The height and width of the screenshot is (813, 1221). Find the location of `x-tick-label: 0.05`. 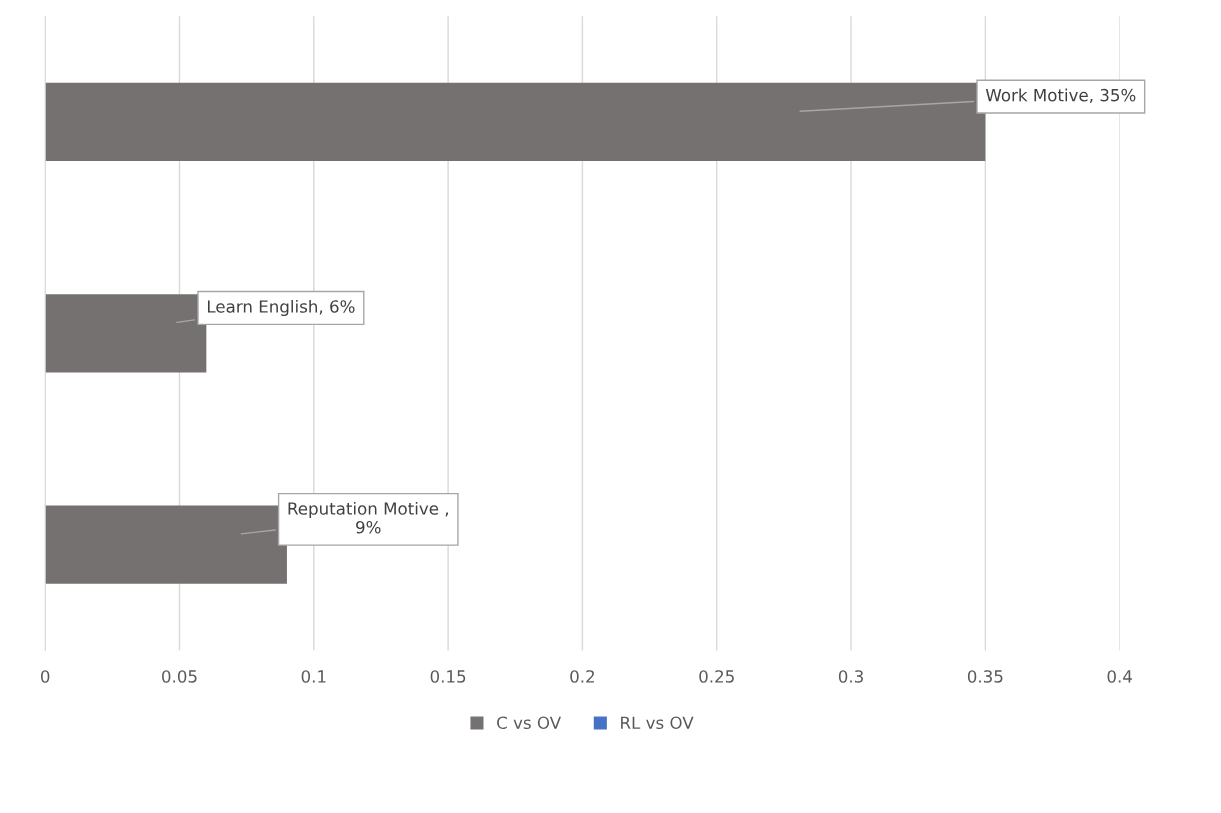

x-tick-label: 0.05 is located at coordinates (179, 676).